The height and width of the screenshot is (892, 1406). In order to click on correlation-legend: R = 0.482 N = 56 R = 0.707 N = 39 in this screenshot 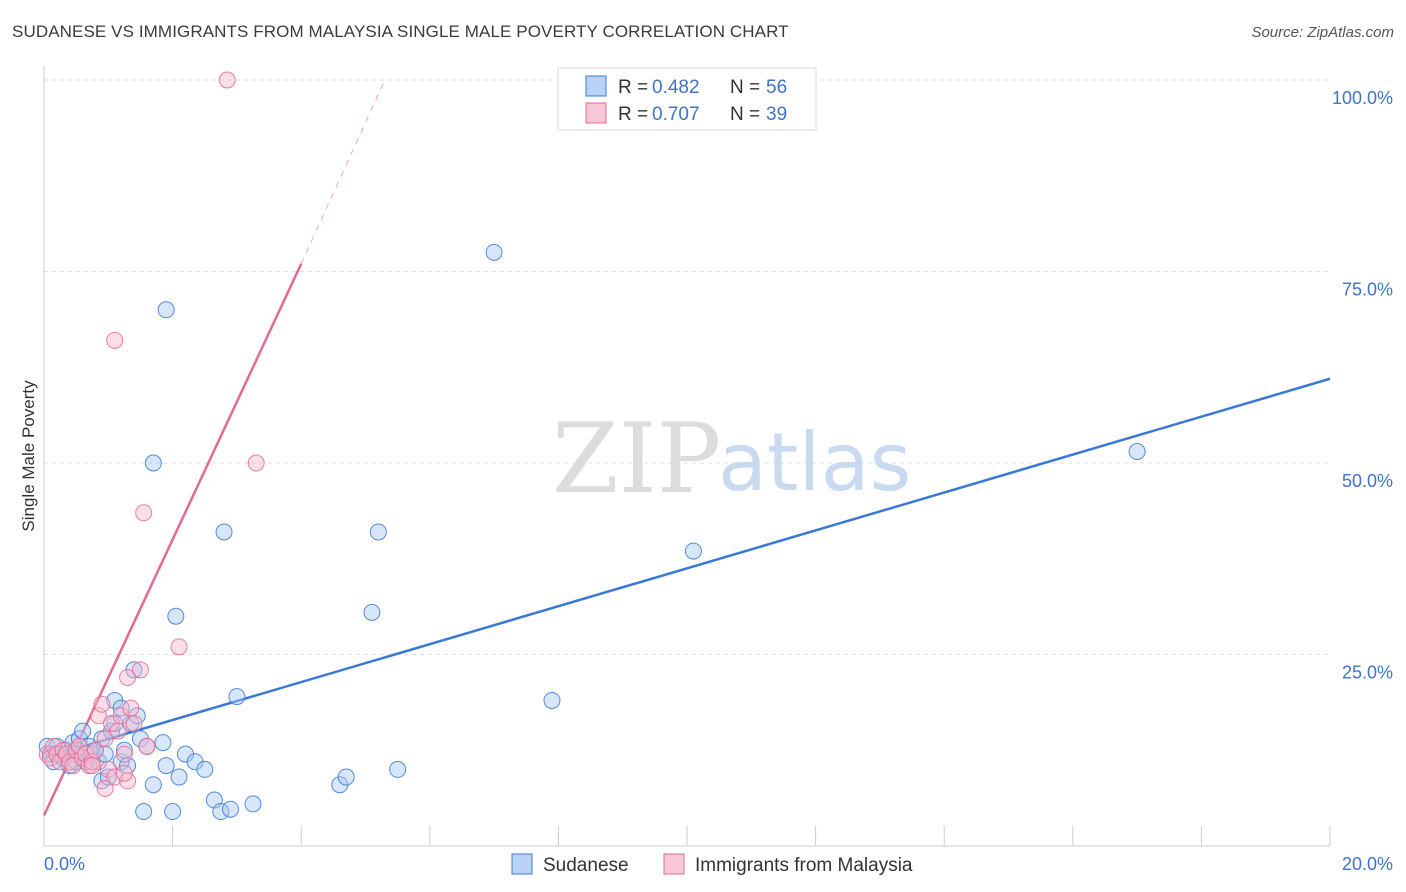, I will do `click(687, 99)`.